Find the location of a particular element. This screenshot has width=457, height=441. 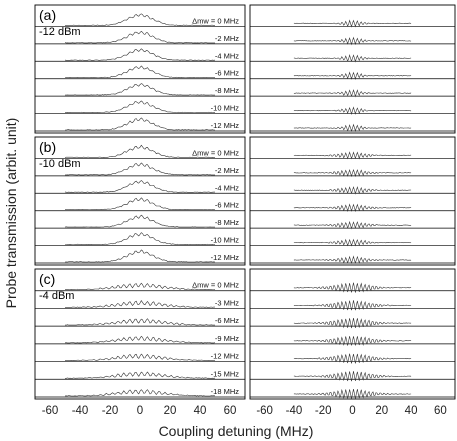

panel-power-label: -10 dBm is located at coordinates (60, 164).